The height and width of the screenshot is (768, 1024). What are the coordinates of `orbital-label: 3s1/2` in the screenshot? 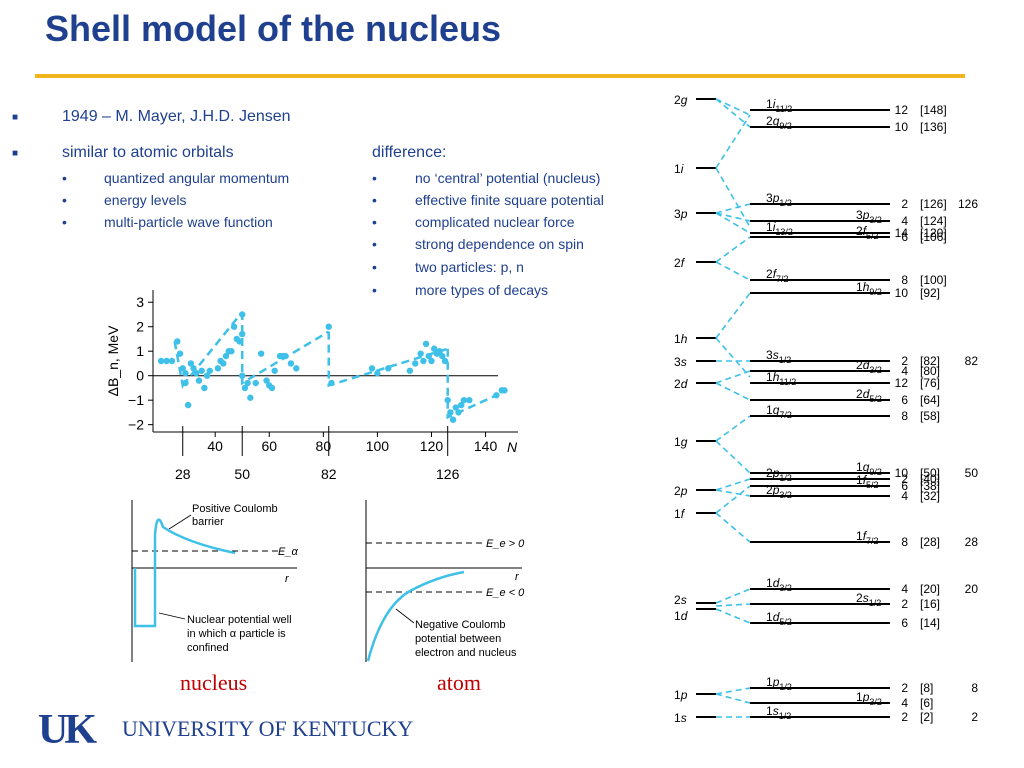 It's located at (778, 356).